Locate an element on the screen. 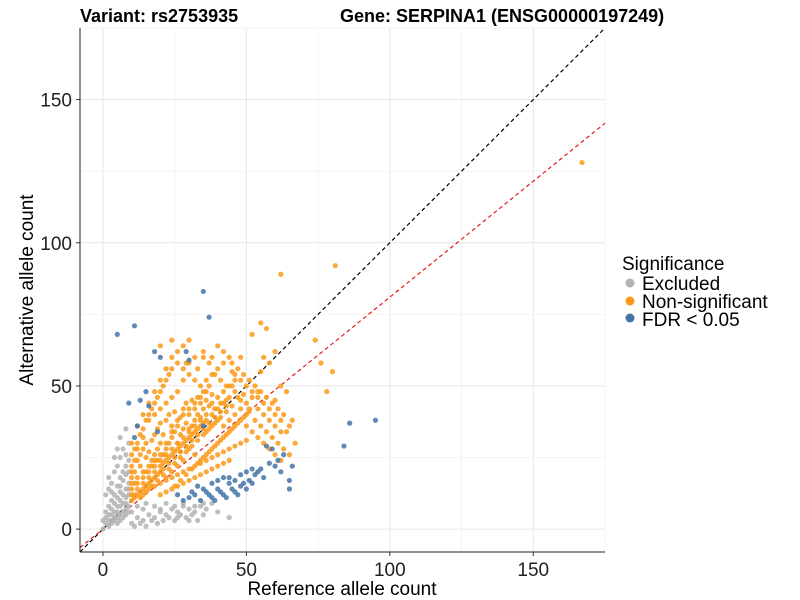  legend-swatch-excluded is located at coordinates (630, 283).